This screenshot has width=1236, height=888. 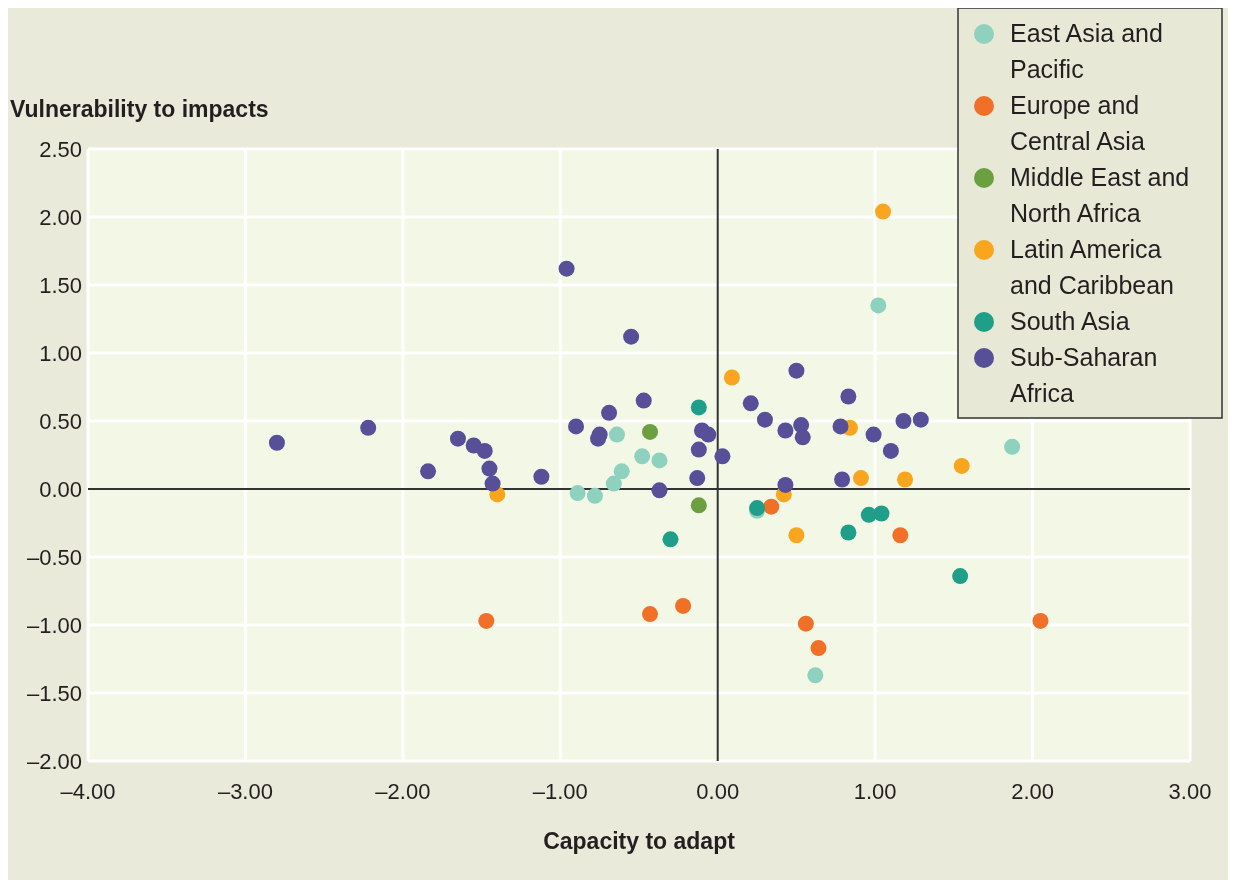 What do you see at coordinates (60, 489) in the screenshot?
I see `y-tick-label: 0.00` at bounding box center [60, 489].